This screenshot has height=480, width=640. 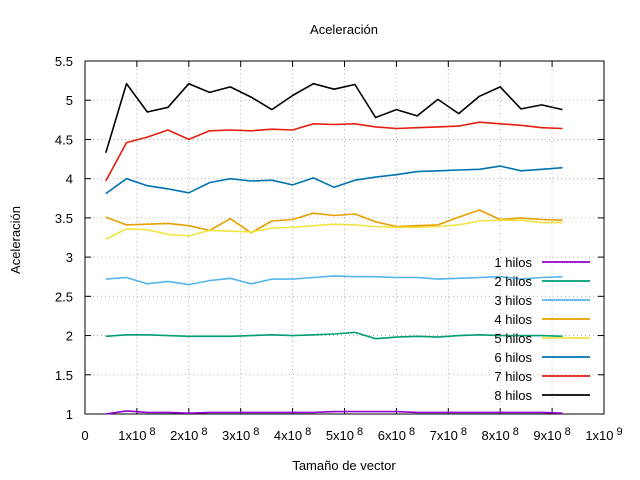 What do you see at coordinates (64, 139) in the screenshot?
I see `y-tick-label: 4.5` at bounding box center [64, 139].